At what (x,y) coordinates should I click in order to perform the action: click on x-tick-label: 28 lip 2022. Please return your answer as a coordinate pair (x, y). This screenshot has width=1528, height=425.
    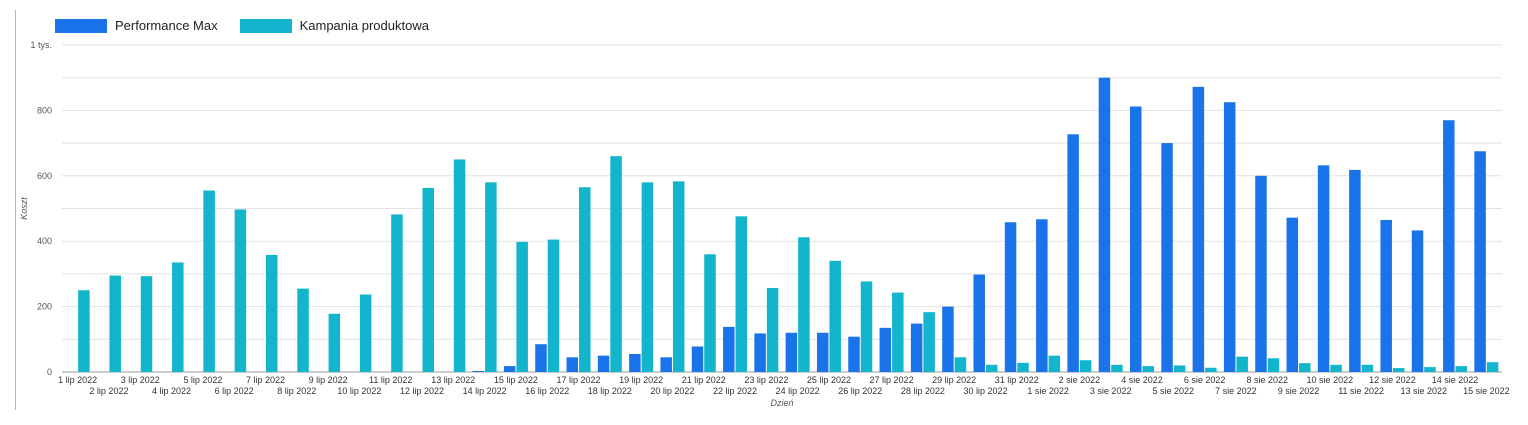
    Looking at the image, I should click on (923, 391).